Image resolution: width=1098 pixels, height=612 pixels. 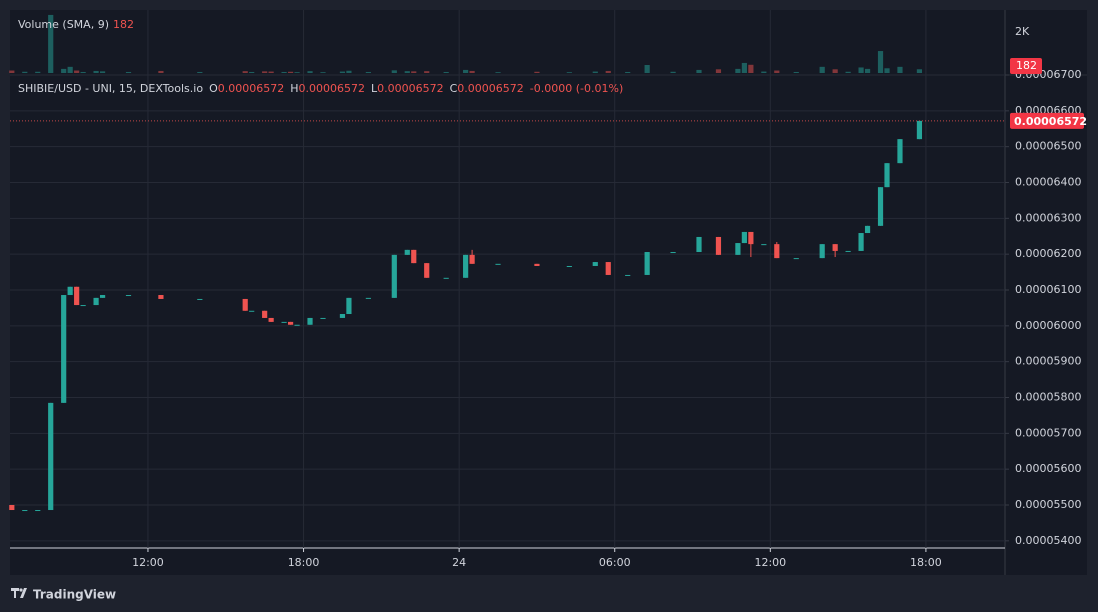 I want to click on y-tick-label: 0.00005900, so click(x=1048, y=361).